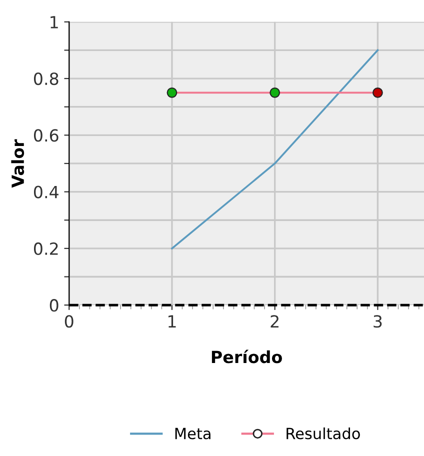 Image resolution: width=424 pixels, height=456 pixels. Describe the element at coordinates (46, 248) in the screenshot. I see `y-tick-label: 0.2` at that location.